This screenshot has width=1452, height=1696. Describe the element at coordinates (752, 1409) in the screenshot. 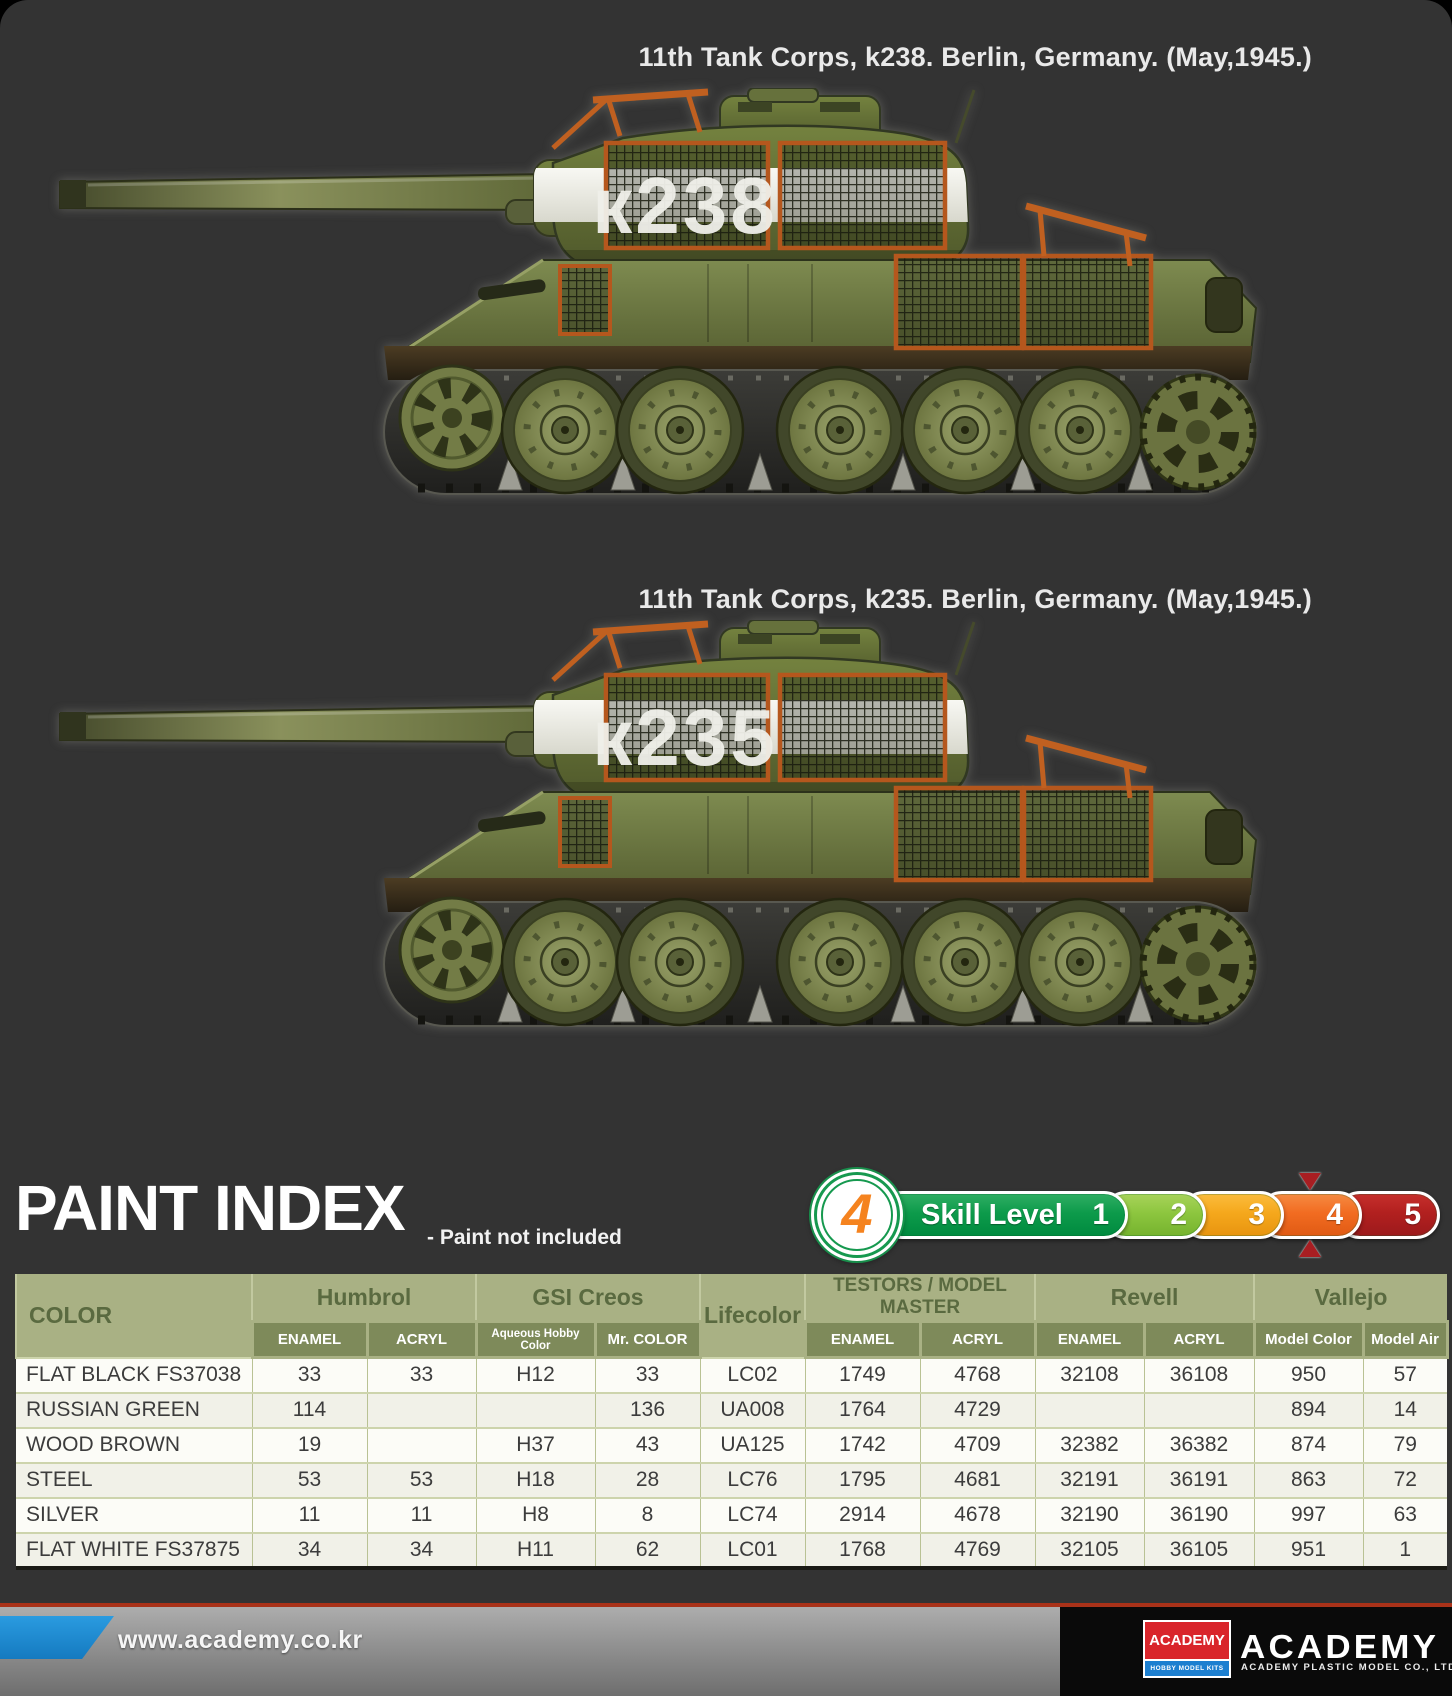

I see `paint-code-cell: UA008` at that location.